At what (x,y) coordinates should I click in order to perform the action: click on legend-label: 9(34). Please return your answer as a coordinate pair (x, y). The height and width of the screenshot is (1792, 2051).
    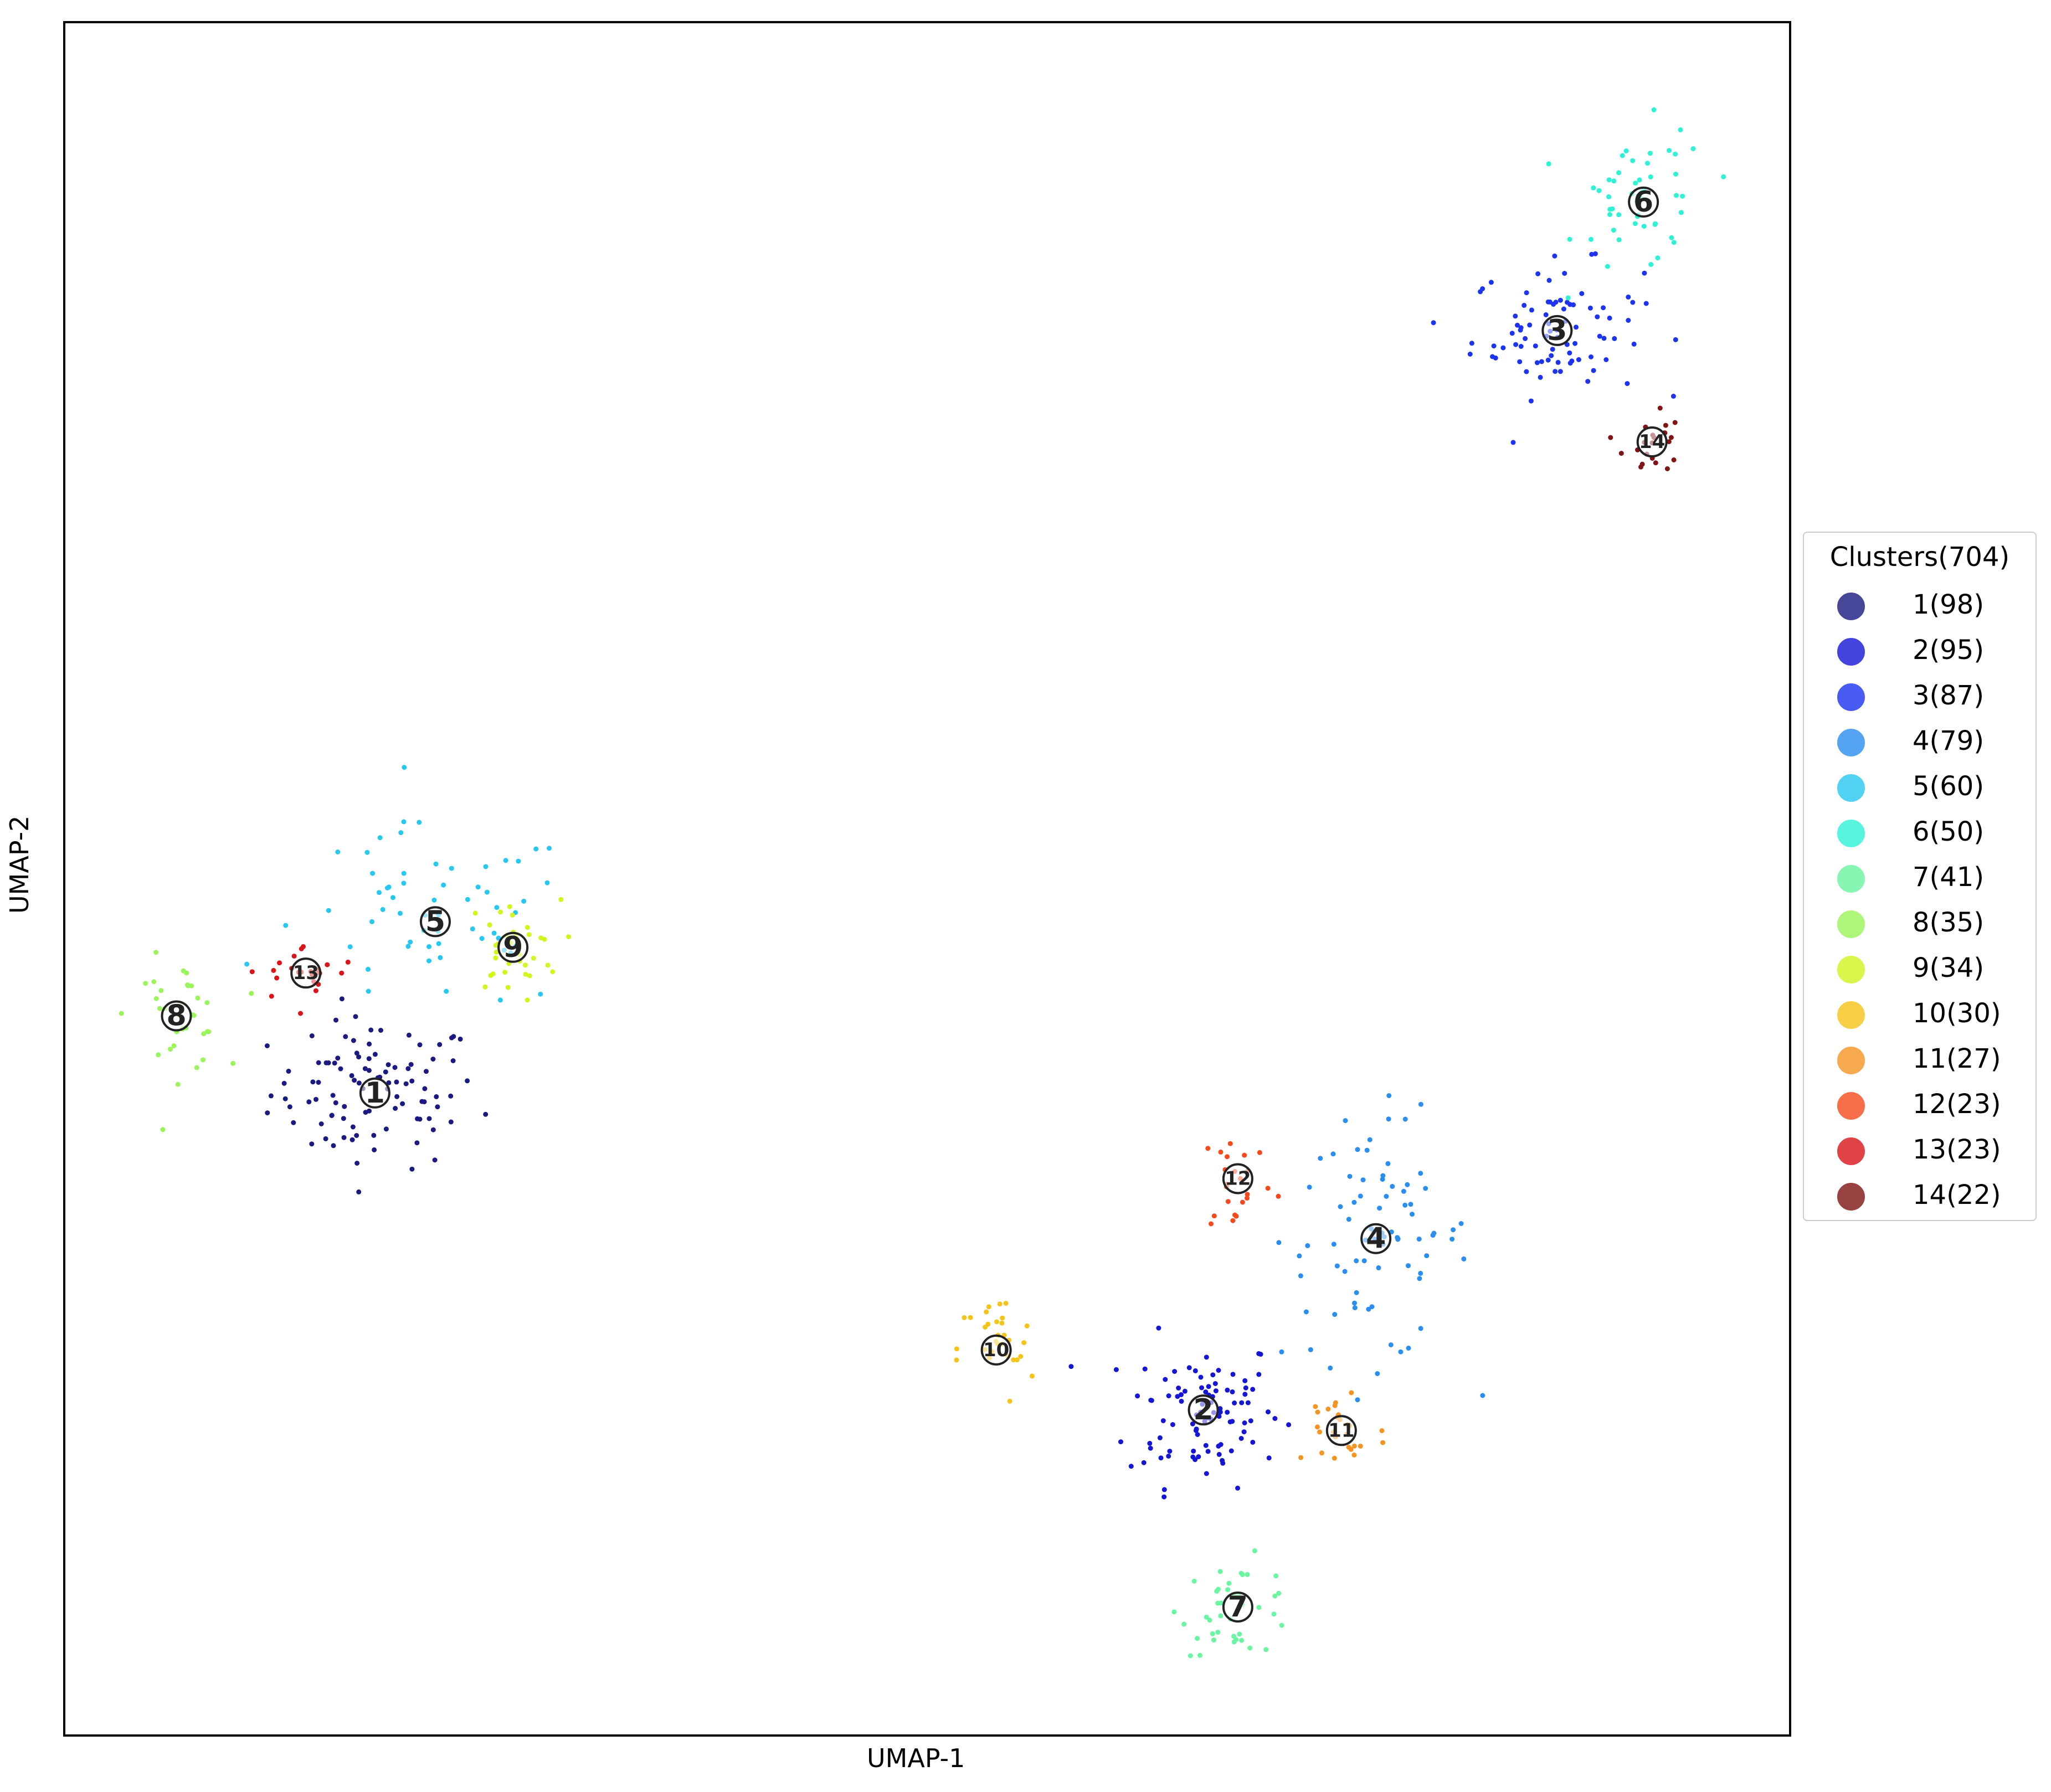
    Looking at the image, I should click on (1949, 967).